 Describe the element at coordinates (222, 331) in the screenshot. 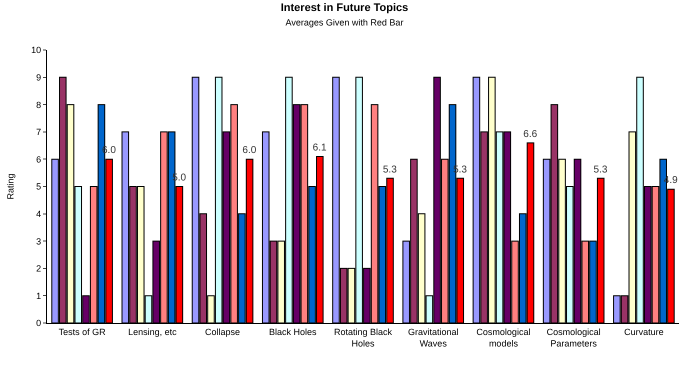

I see `x-tick-label: Collapse` at that location.